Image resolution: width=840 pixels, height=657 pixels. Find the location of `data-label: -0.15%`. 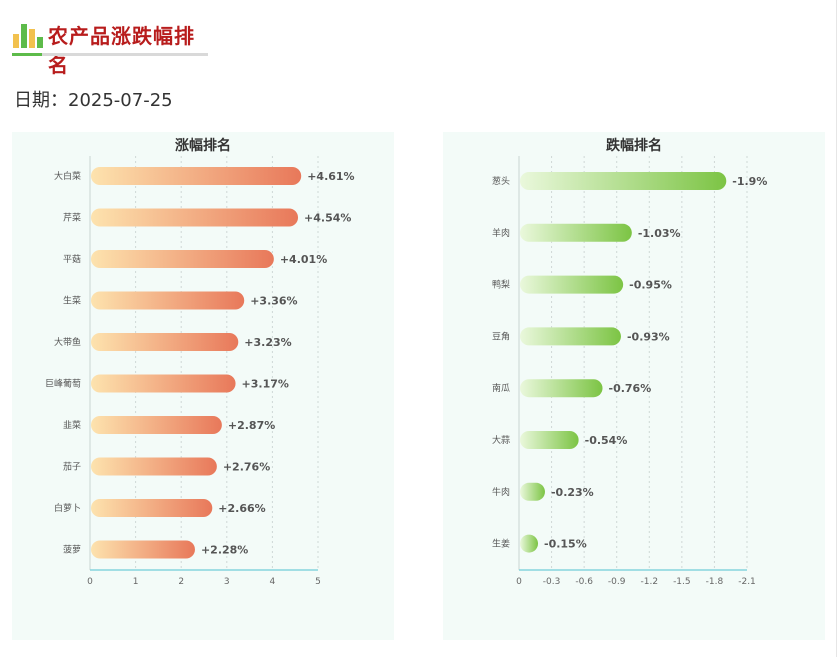

data-label: -0.15% is located at coordinates (565, 544).